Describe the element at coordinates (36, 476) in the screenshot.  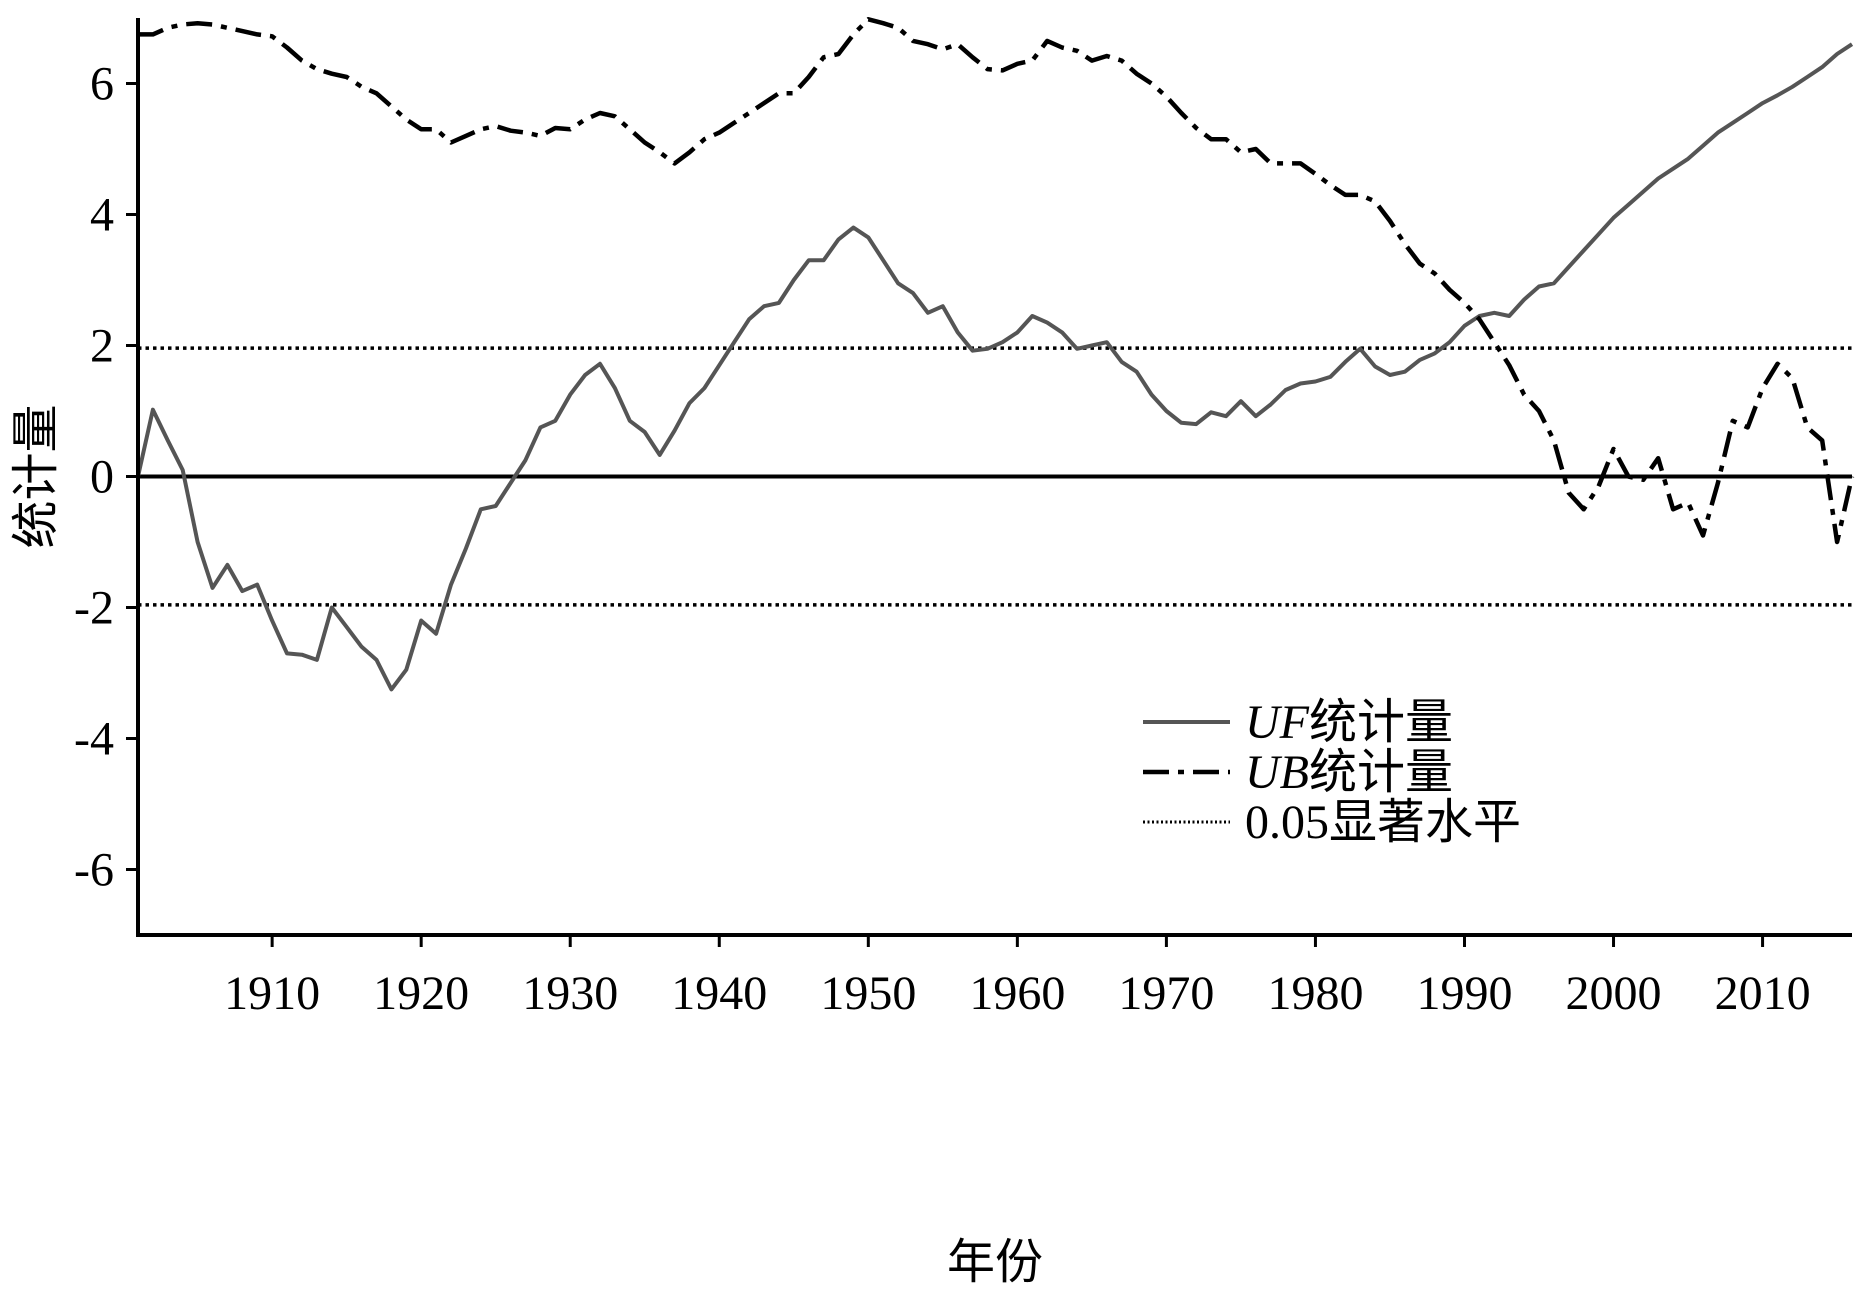
I see `y-axis-title: 统计量` at that location.